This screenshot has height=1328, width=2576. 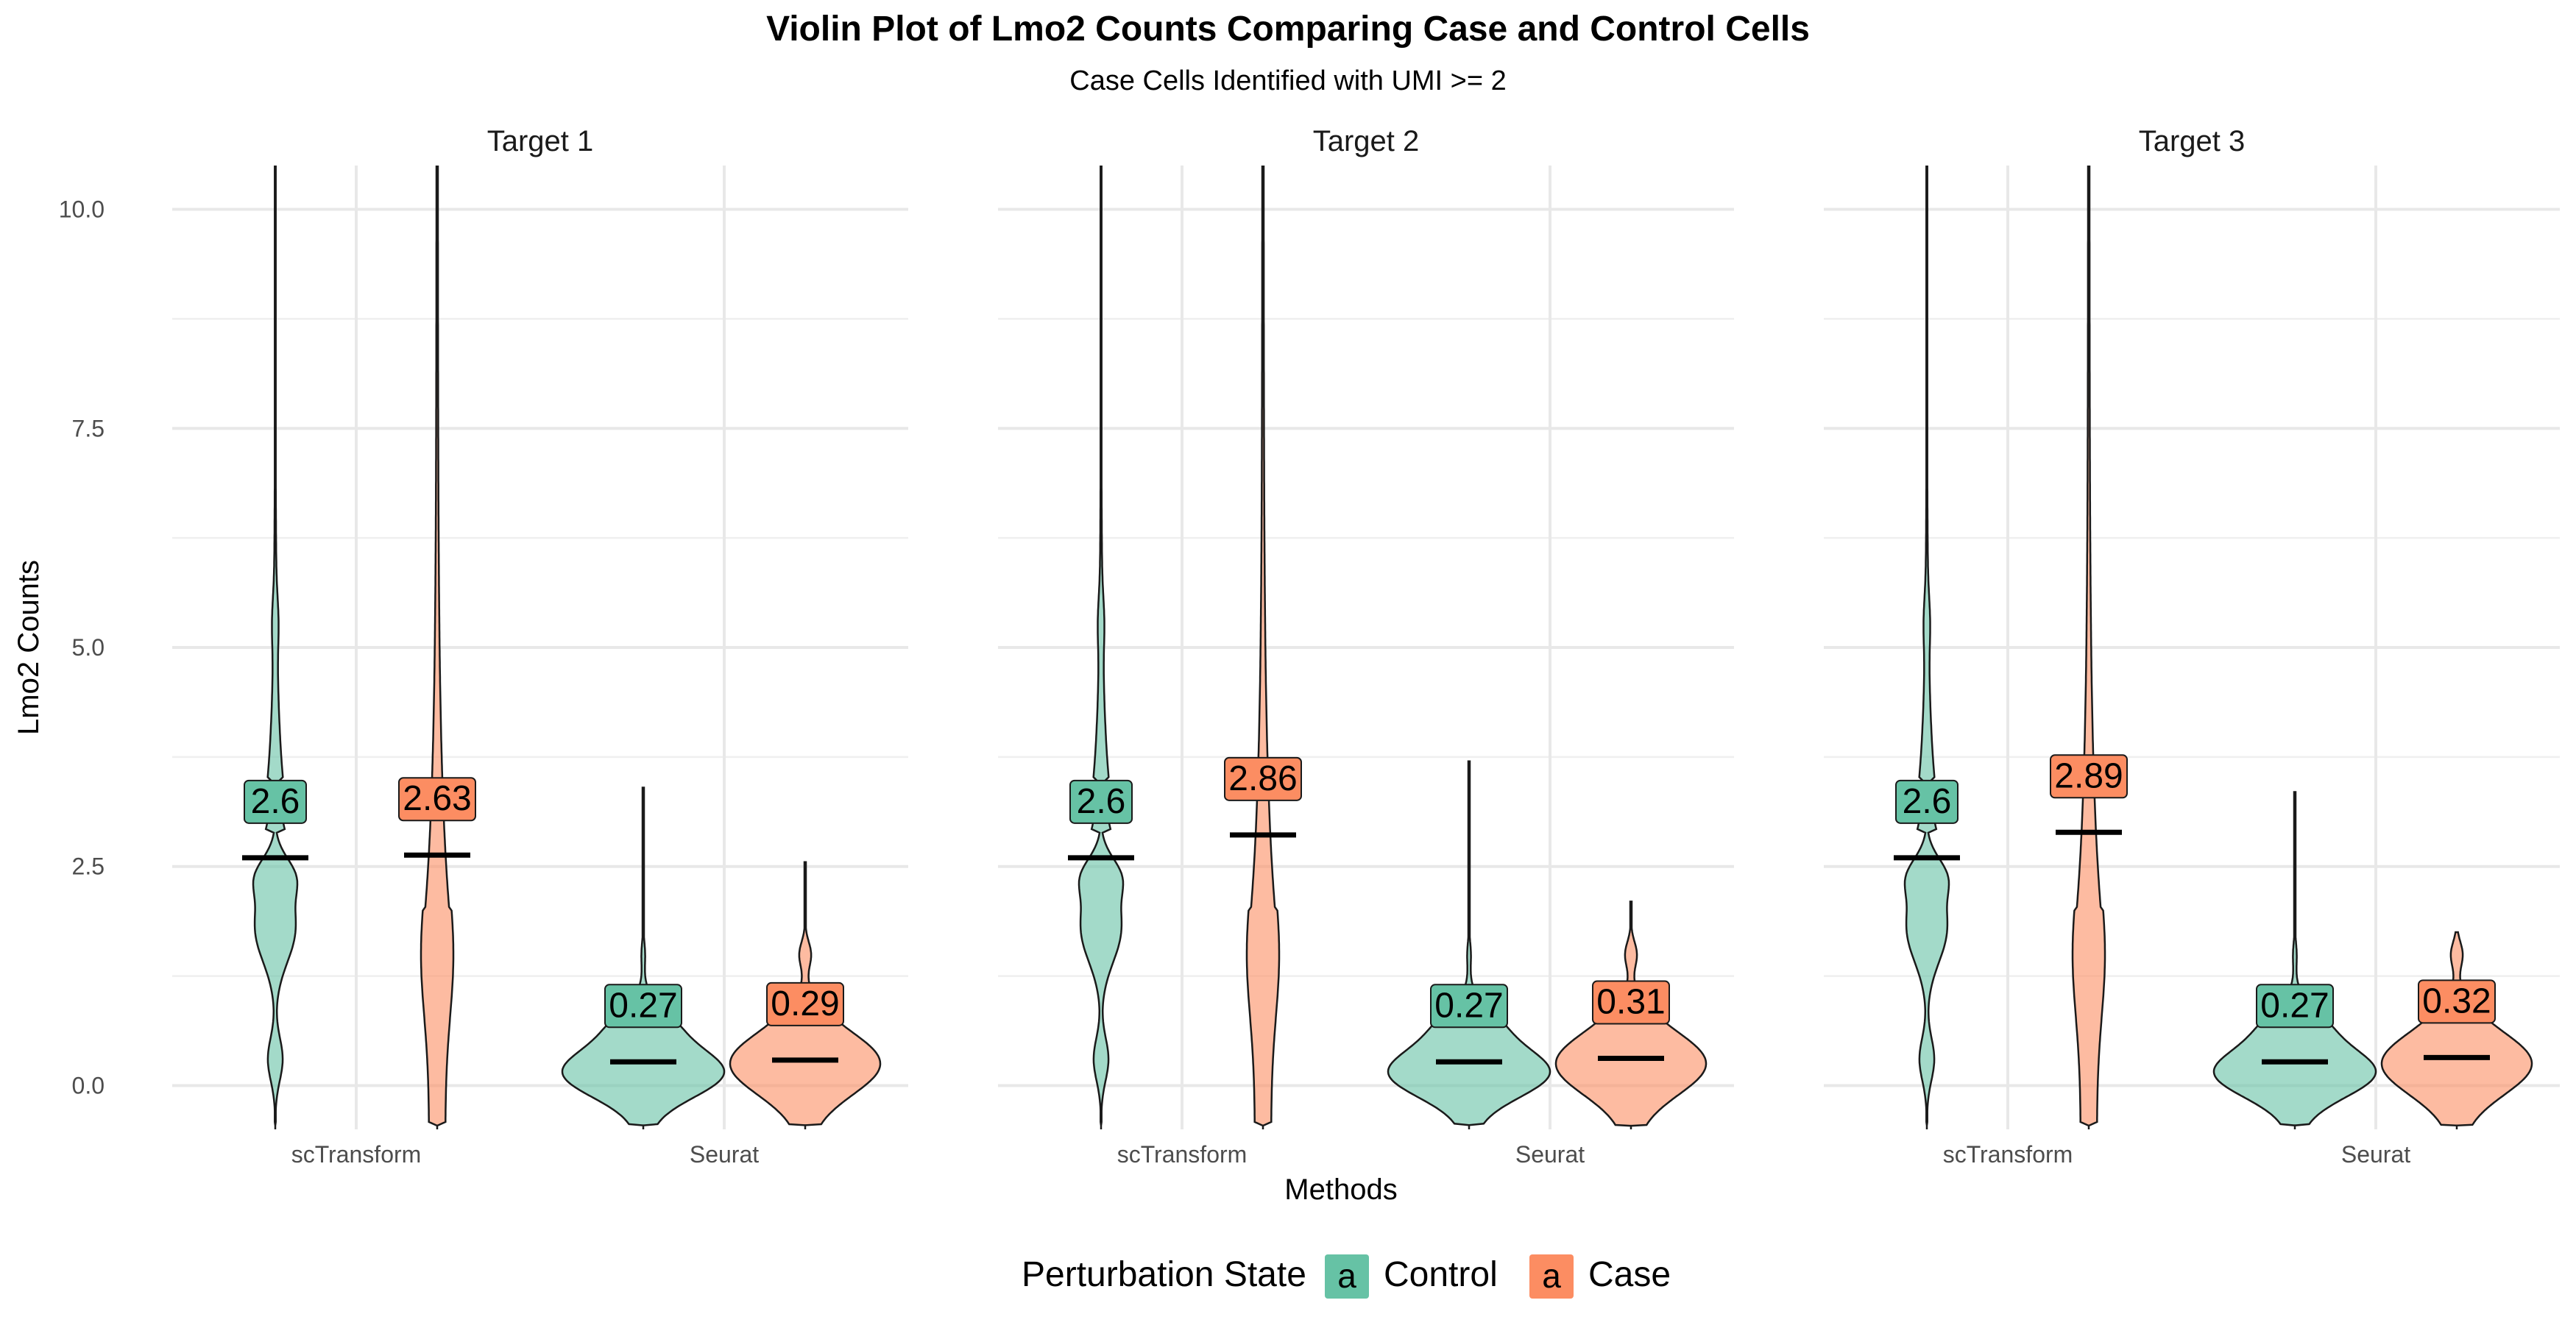 I want to click on legend-key-control, so click(x=1347, y=1276).